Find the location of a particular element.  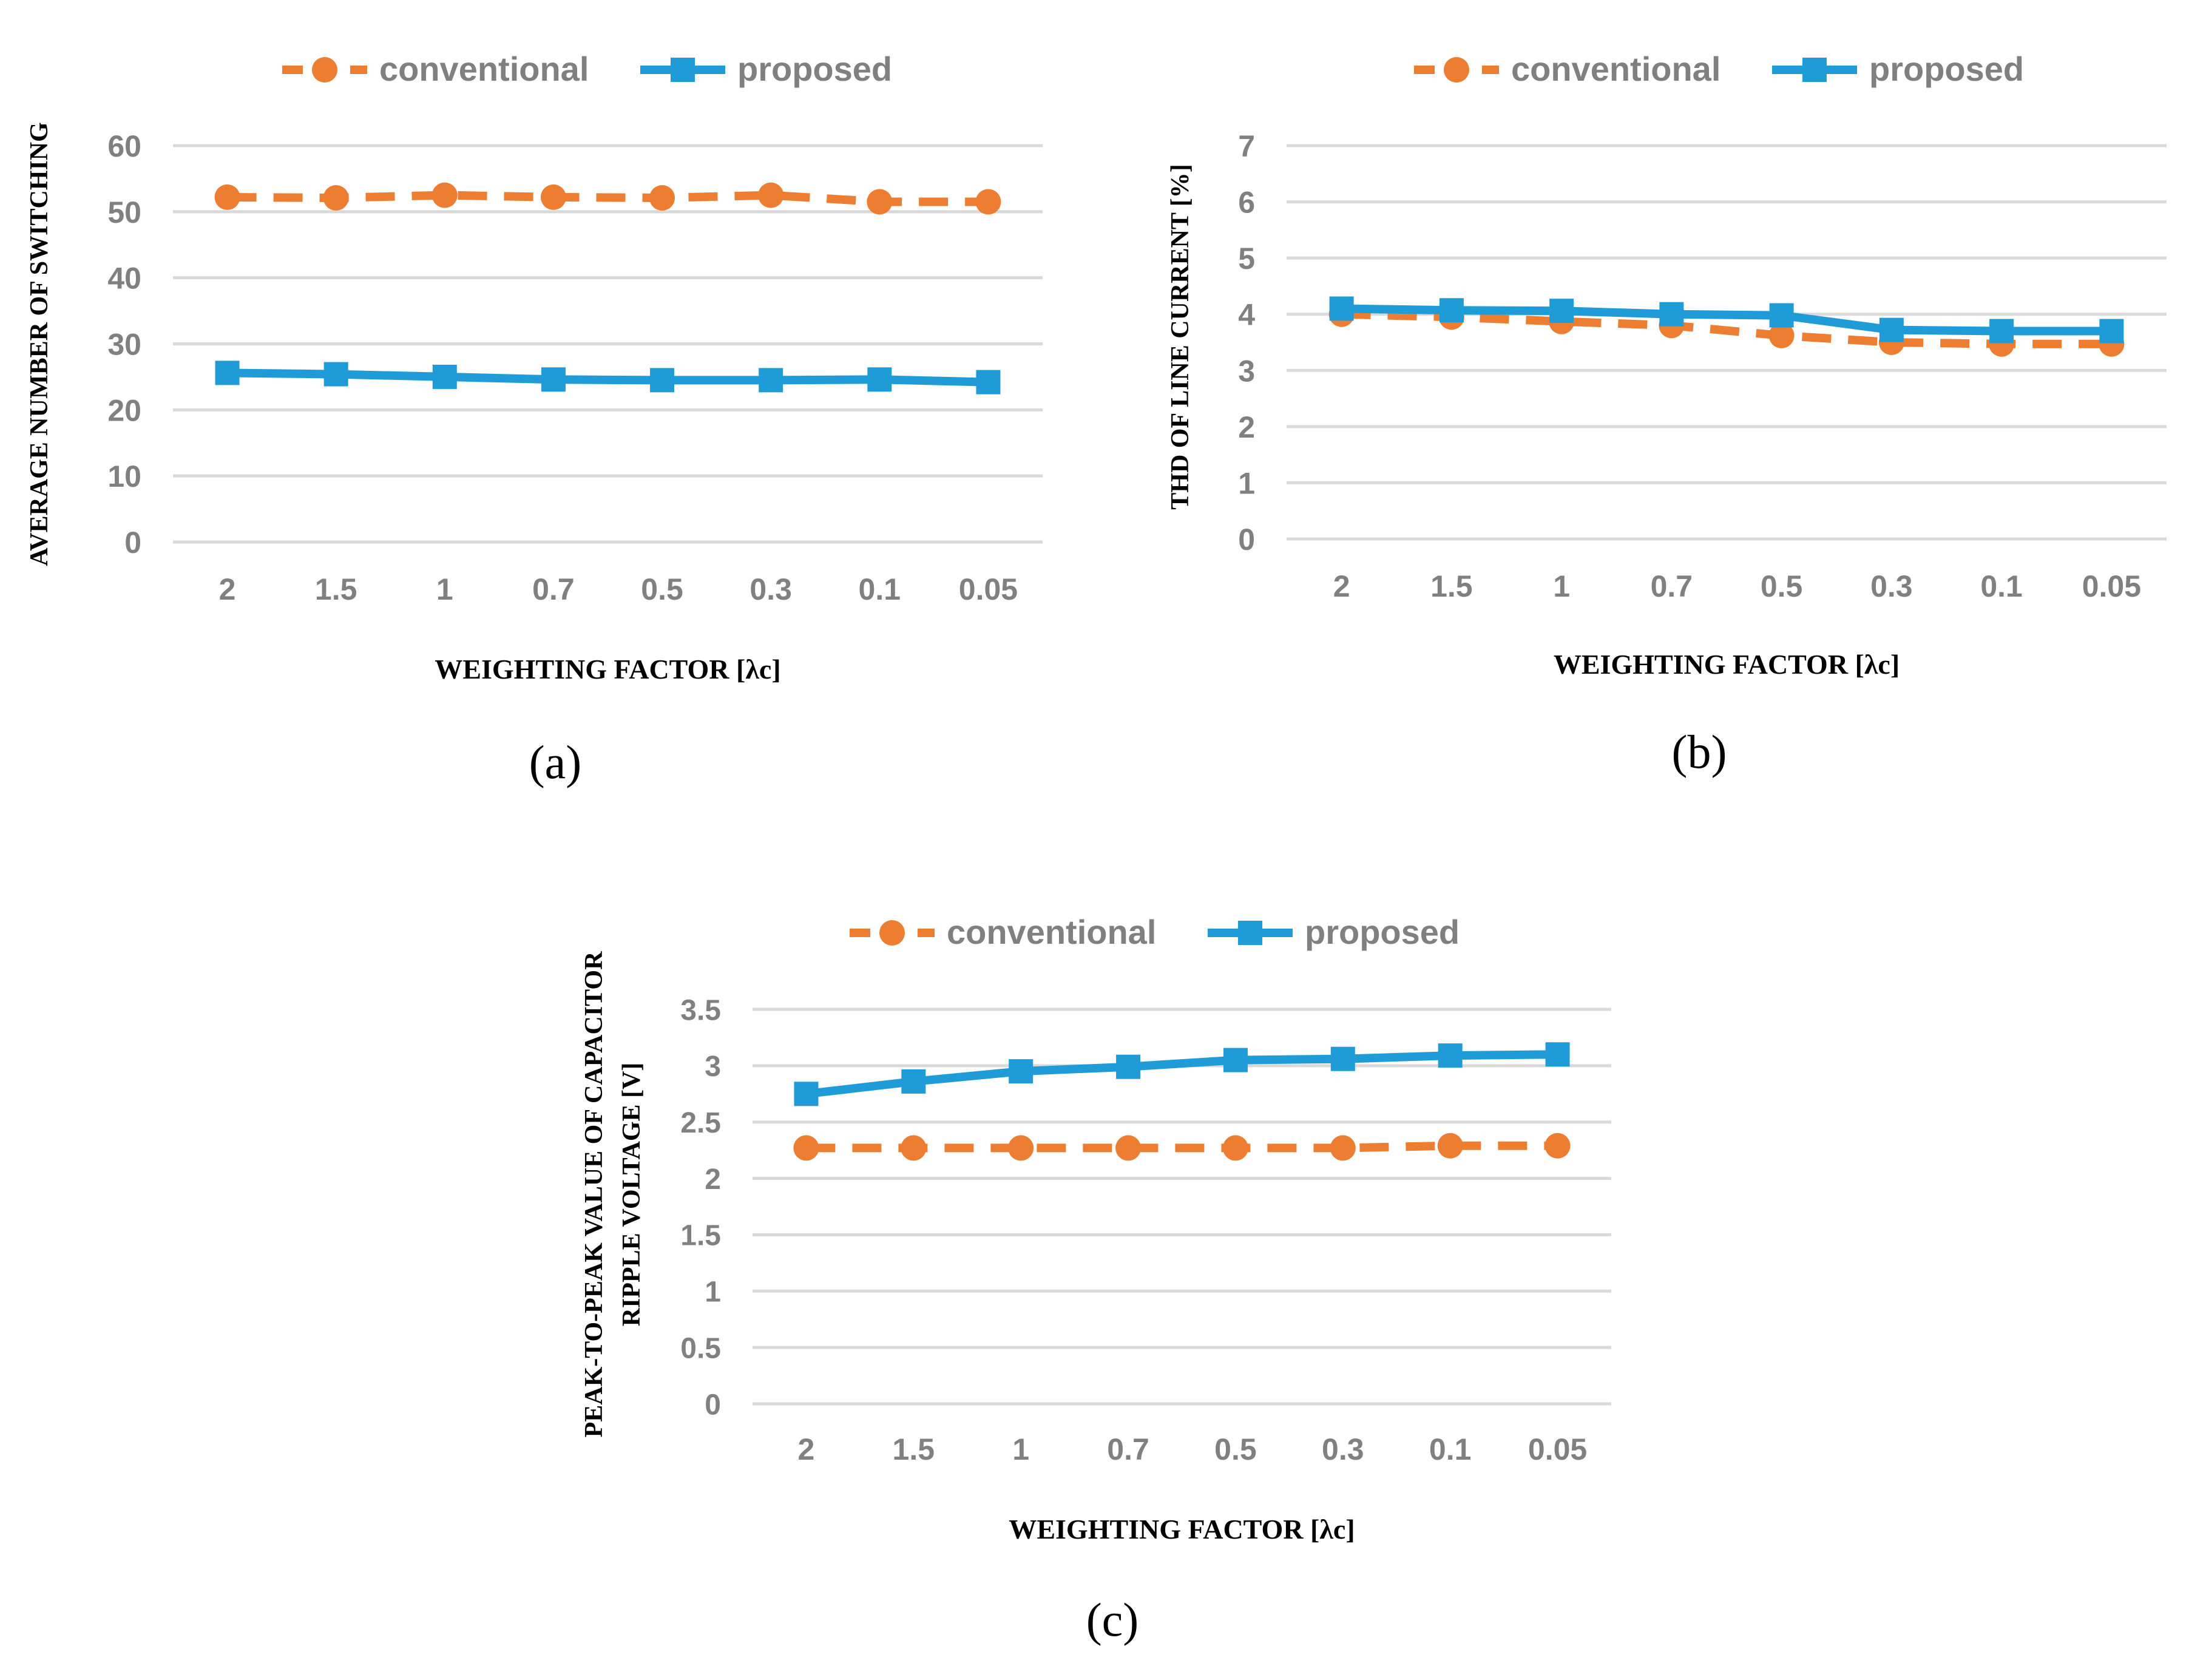

panel-label: (c) is located at coordinates (1112, 1619).